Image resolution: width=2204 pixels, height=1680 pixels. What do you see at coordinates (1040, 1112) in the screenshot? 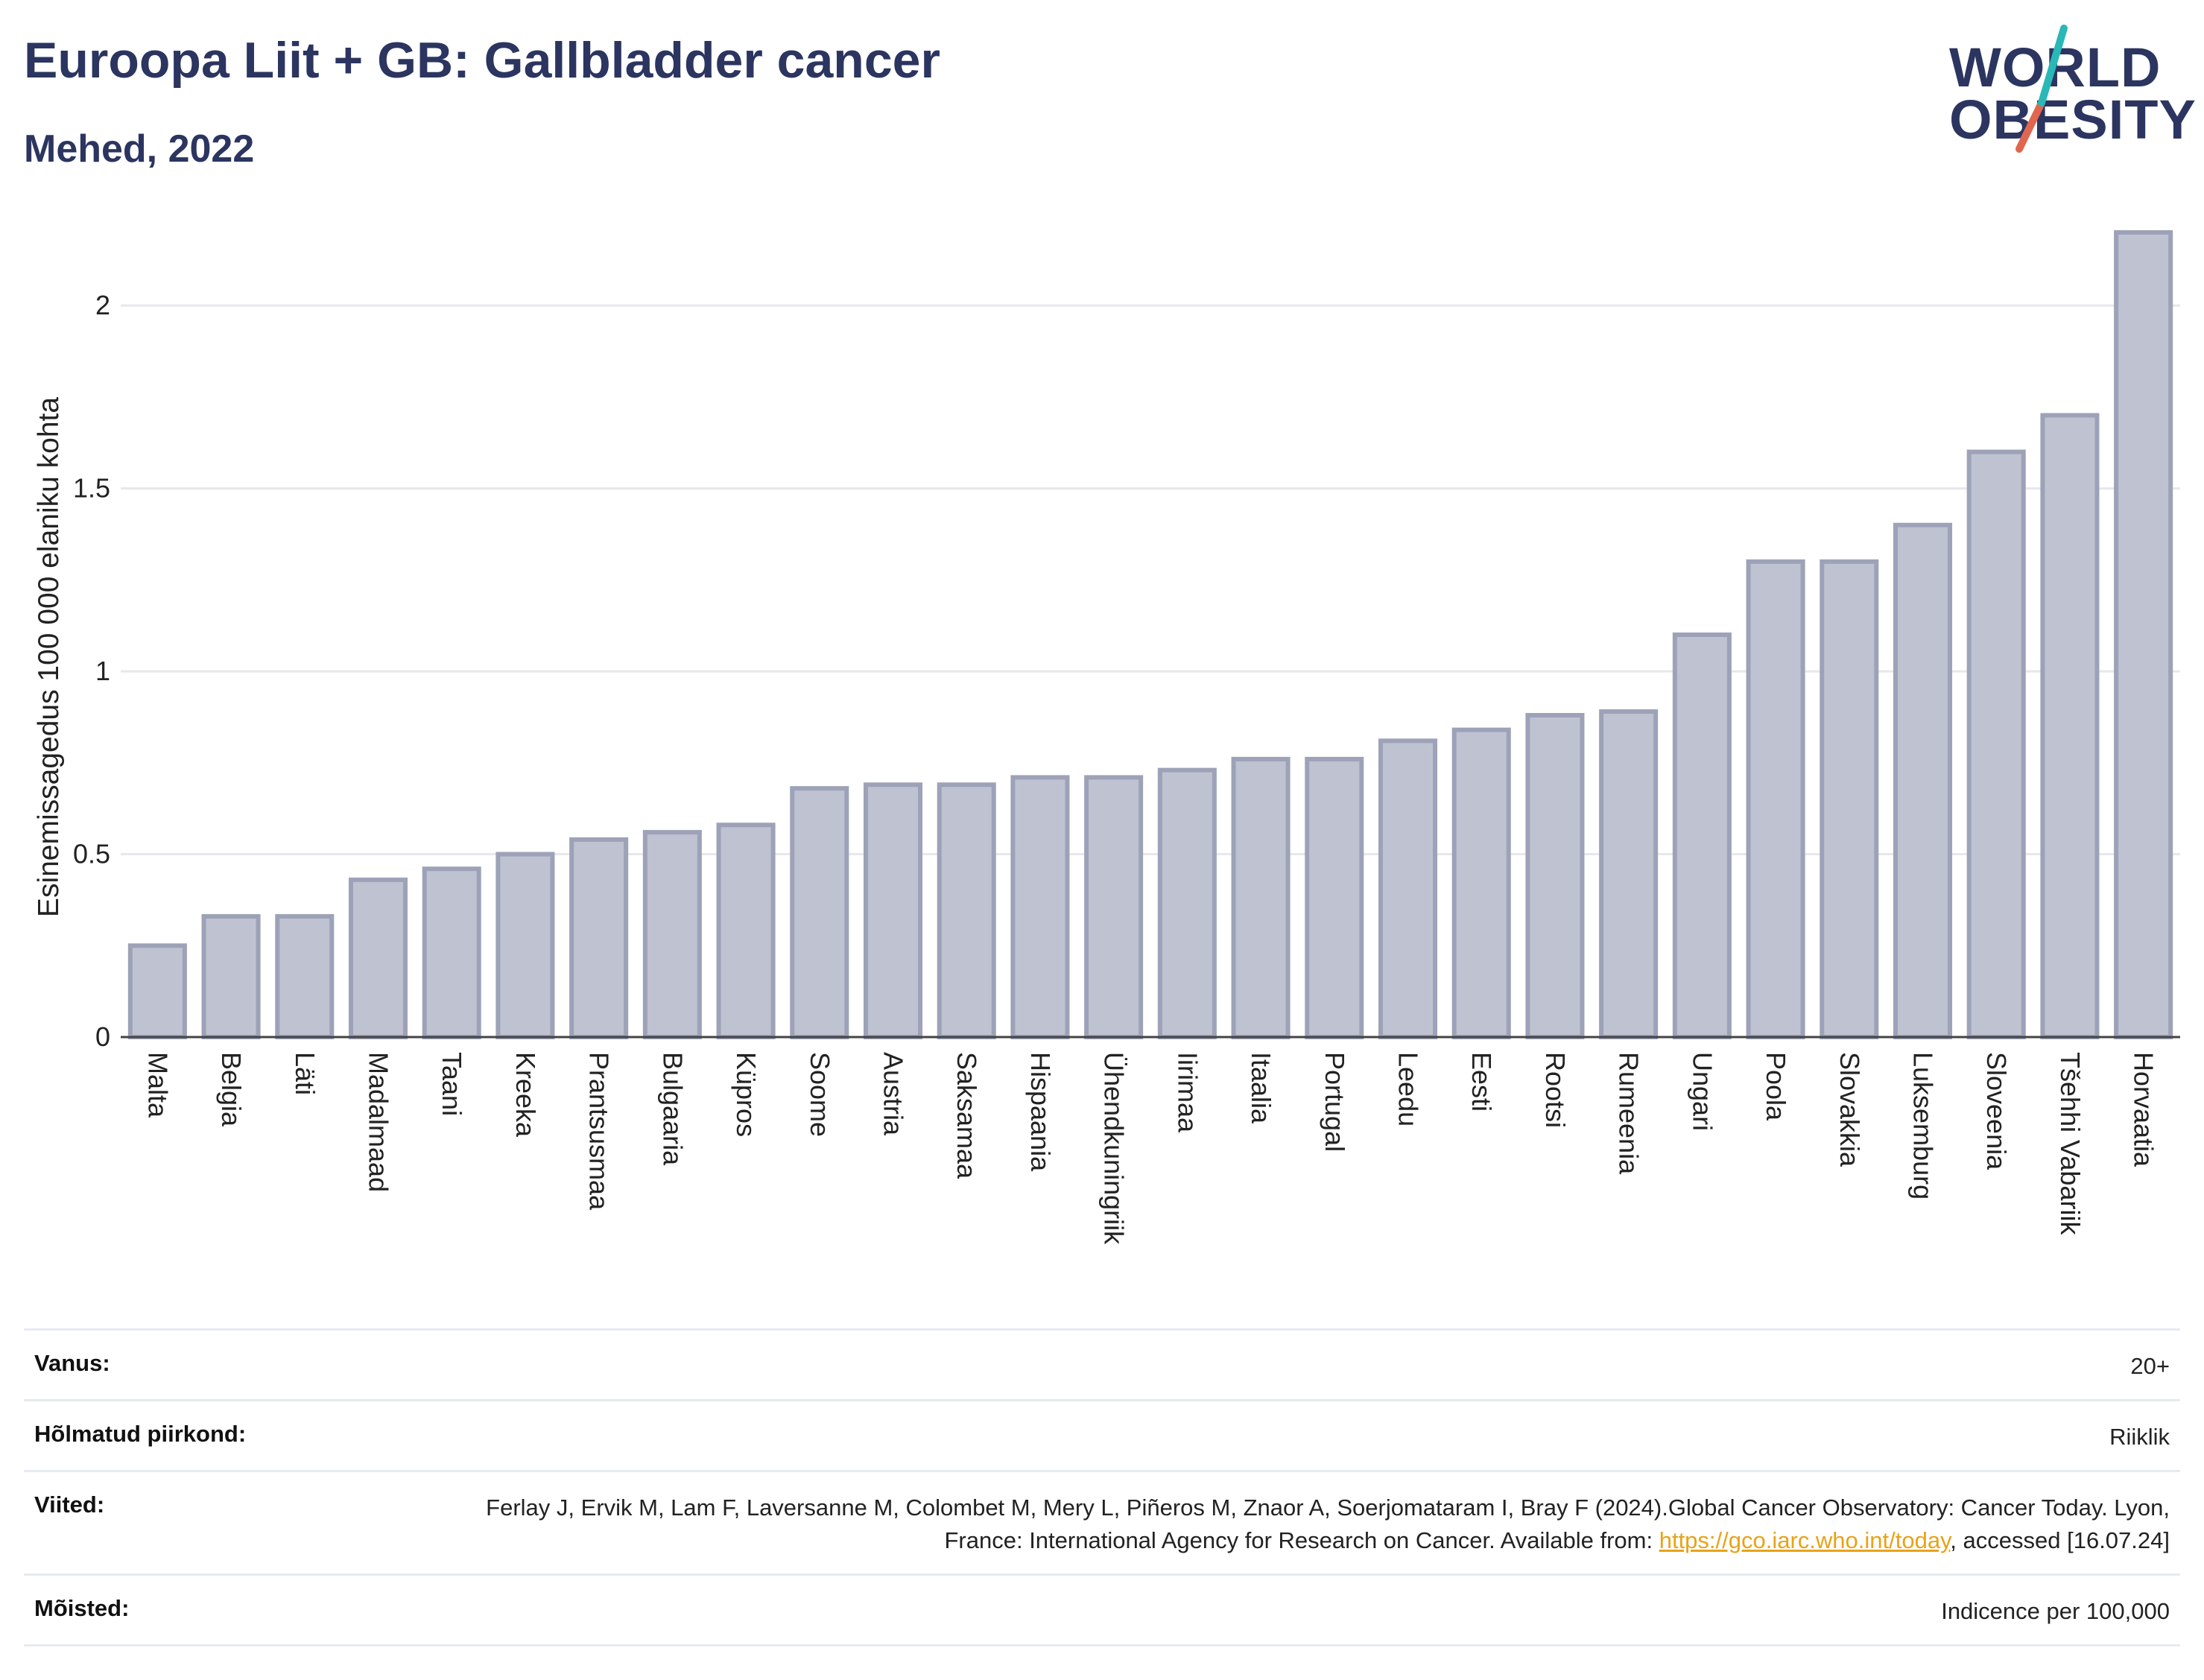
I see `x-tick-label: Hispaania` at bounding box center [1040, 1112].